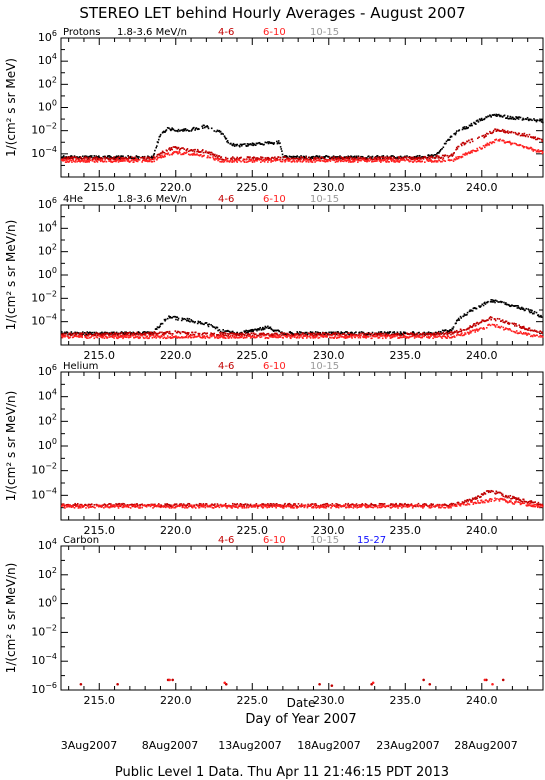  I want to click on y-tick-label: 102, so click(47, 250).